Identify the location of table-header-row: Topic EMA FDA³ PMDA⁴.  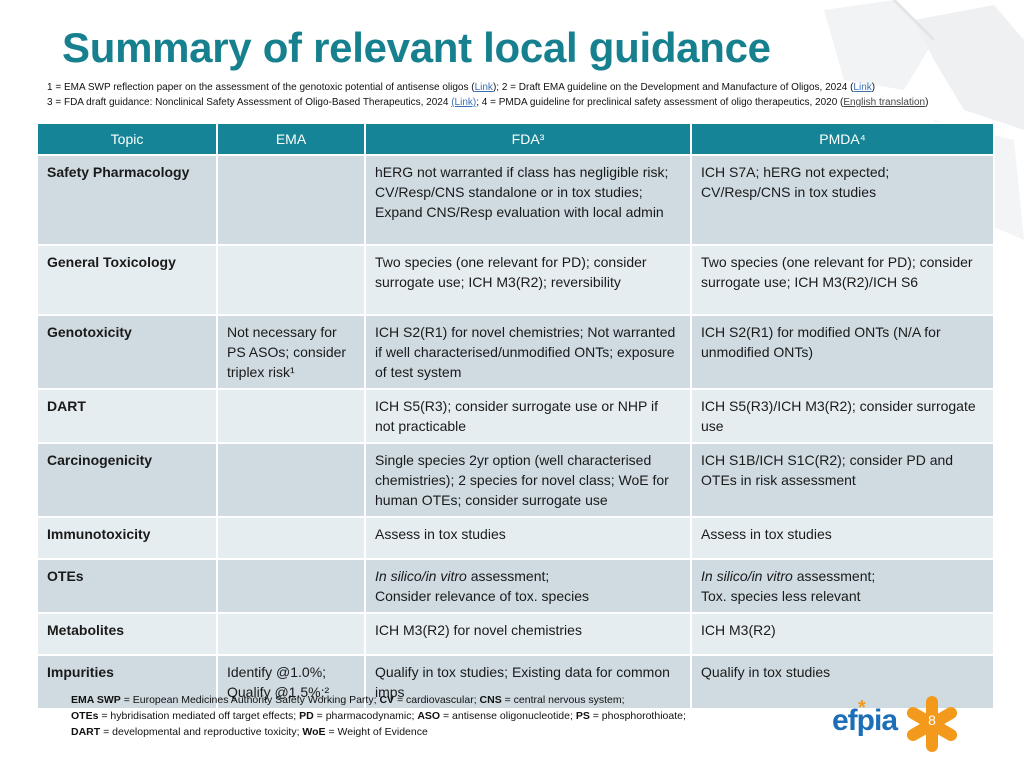
(515, 139).